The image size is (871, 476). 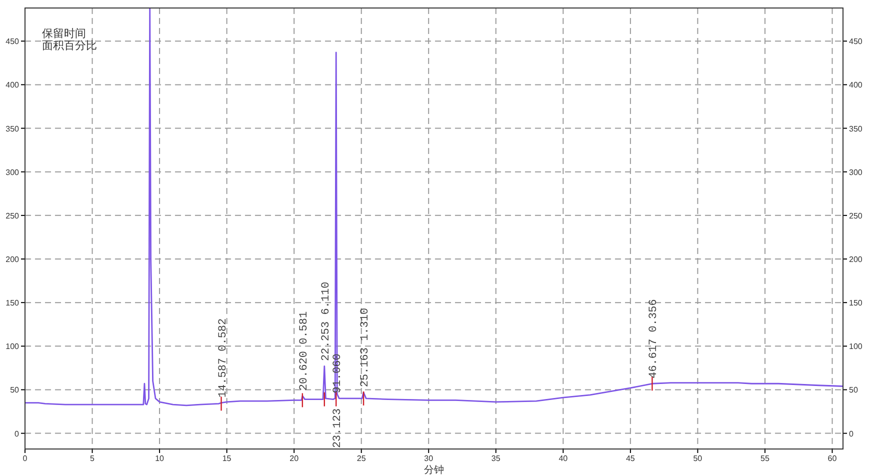 What do you see at coordinates (856, 41) in the screenshot?
I see `y2-tick-label: 450` at bounding box center [856, 41].